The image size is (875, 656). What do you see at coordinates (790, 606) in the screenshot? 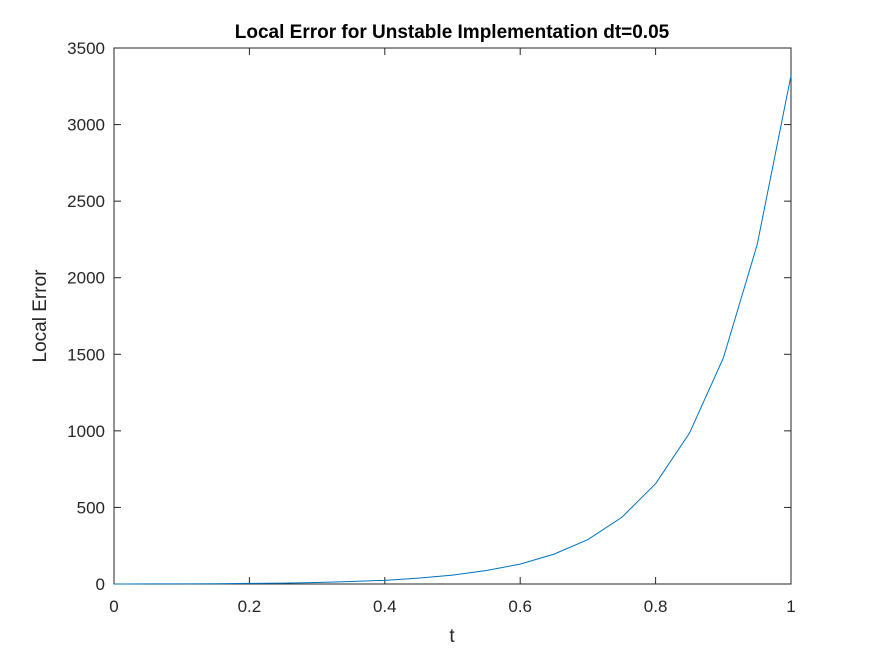
I see `x-tick-label: 1` at bounding box center [790, 606].